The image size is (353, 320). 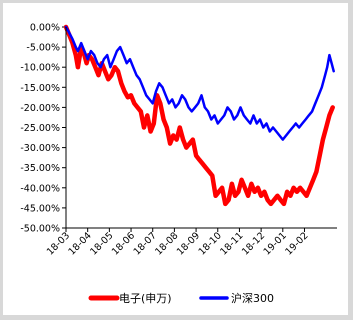 I want to click on y-tick-label: -45.00%, so click(x=40, y=208).